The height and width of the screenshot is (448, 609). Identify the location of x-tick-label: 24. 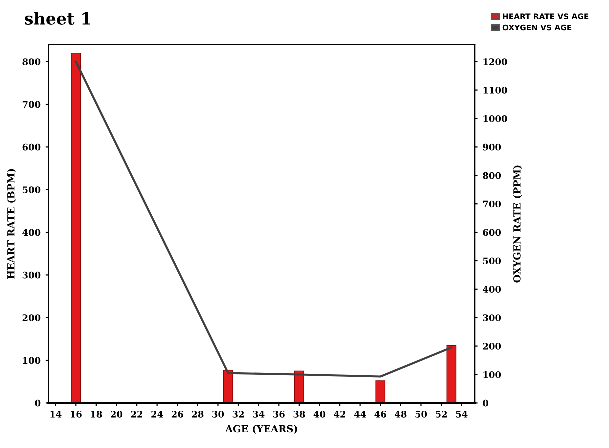
(158, 414).